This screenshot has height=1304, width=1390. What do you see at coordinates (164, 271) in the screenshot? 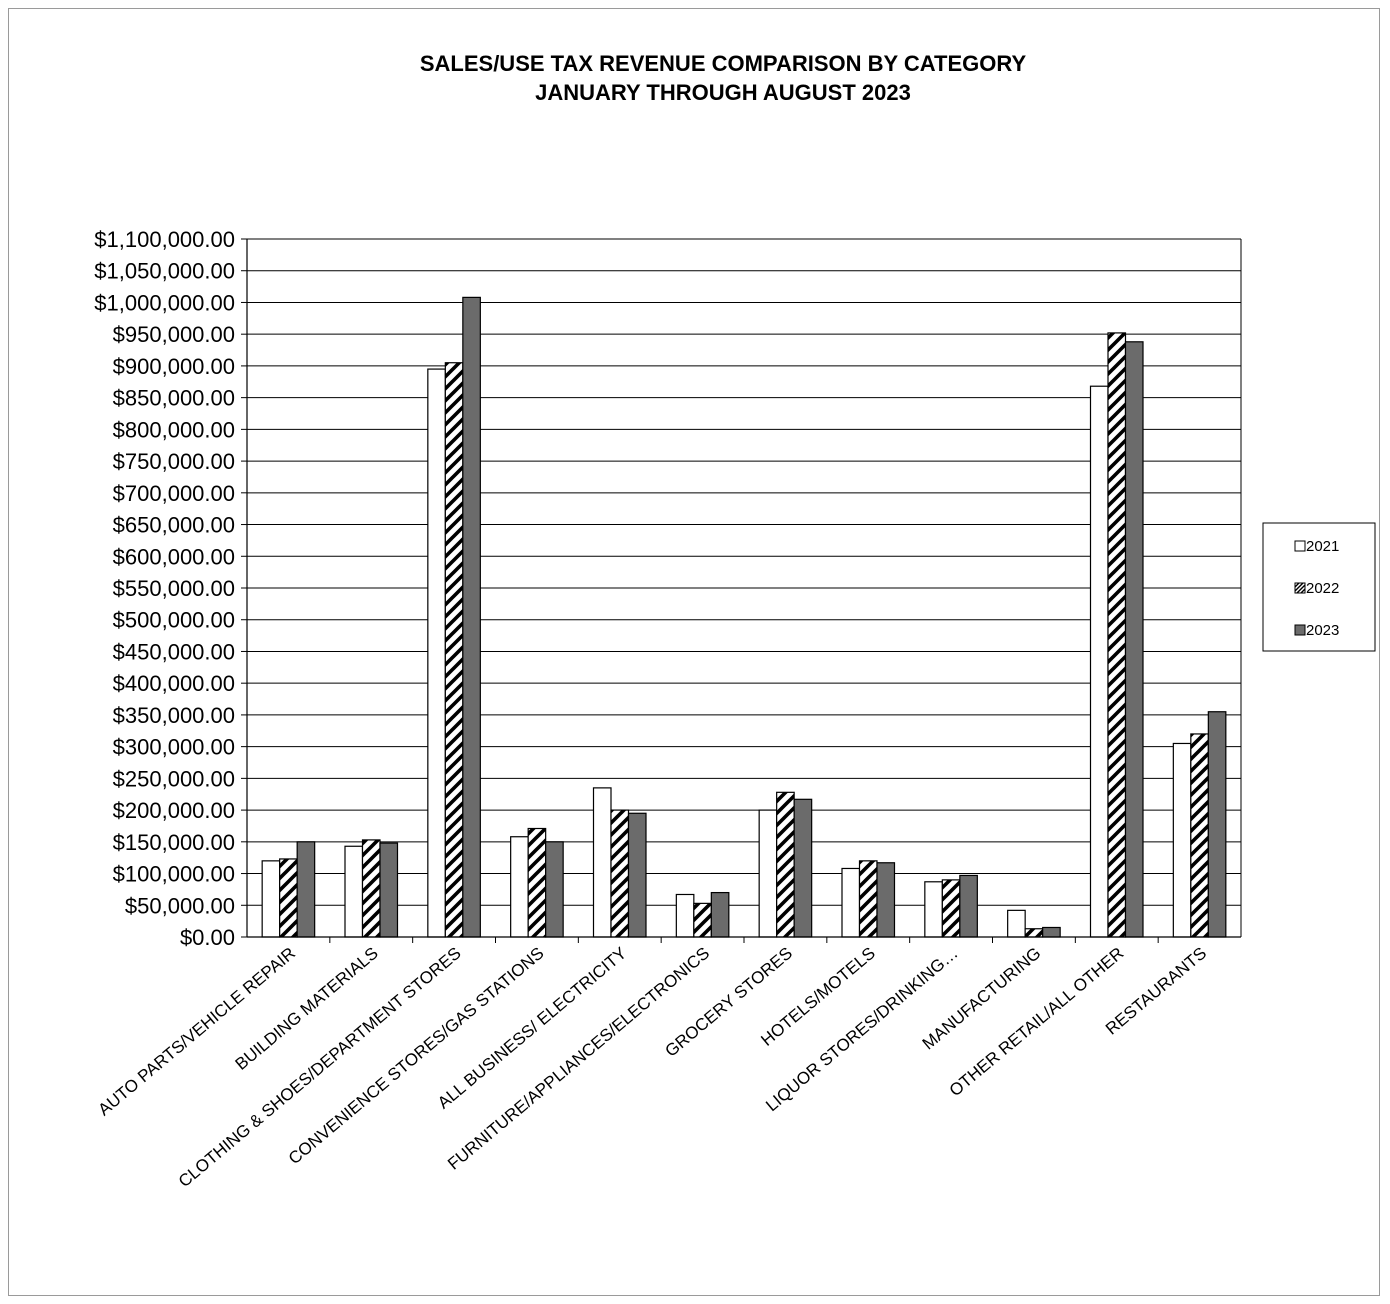
I see `y-tick-label: $1,050,000.00` at bounding box center [164, 271].